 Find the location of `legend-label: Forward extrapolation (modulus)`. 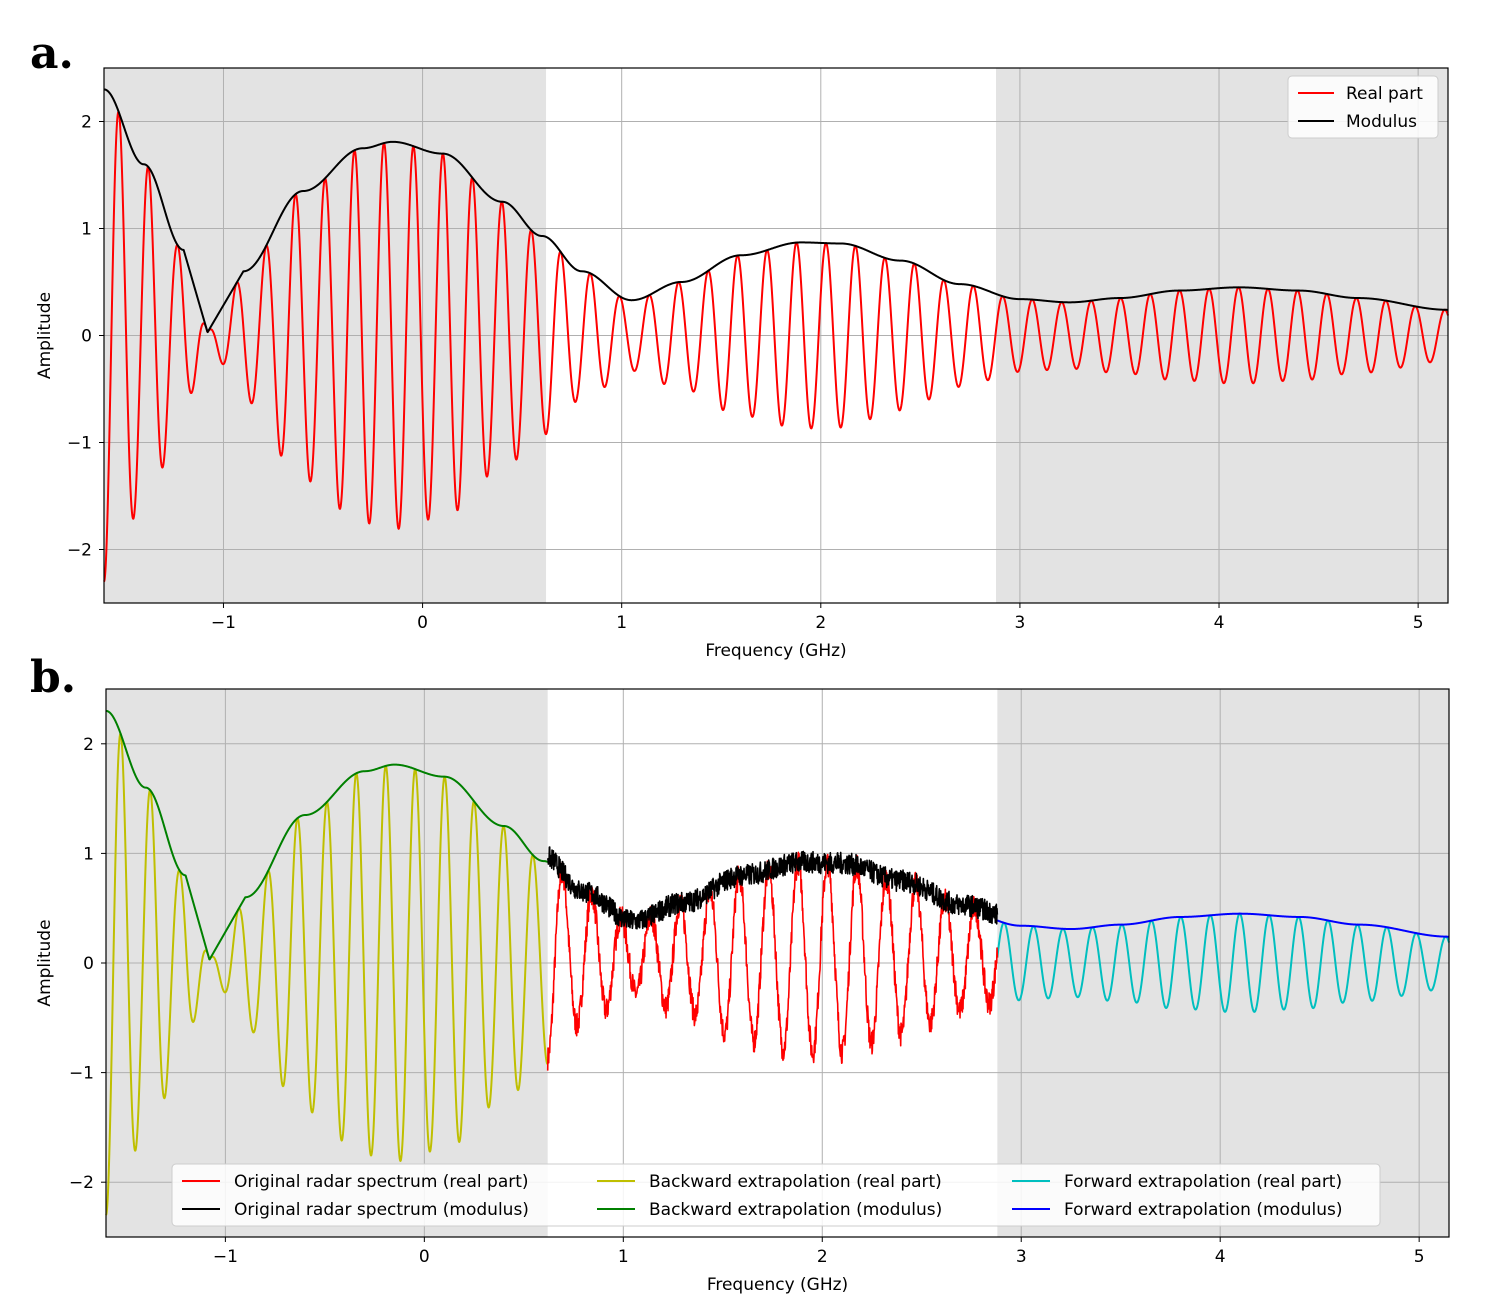

legend-label: Forward extrapolation (modulus) is located at coordinates (1203, 1210).